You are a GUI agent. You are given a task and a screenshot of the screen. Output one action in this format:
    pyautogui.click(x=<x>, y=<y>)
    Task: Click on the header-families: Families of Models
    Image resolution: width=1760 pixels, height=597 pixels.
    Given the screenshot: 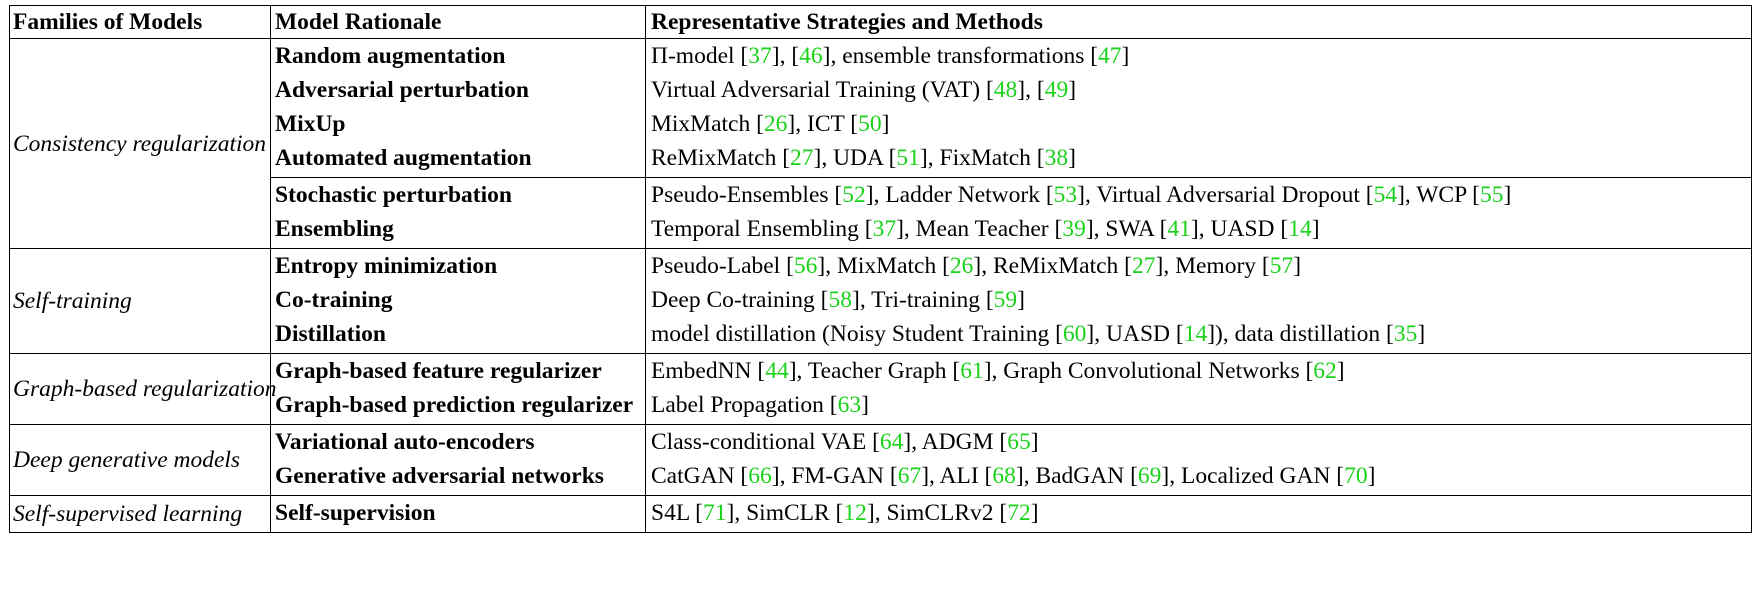 What is the action you would take?
    pyautogui.click(x=108, y=22)
    